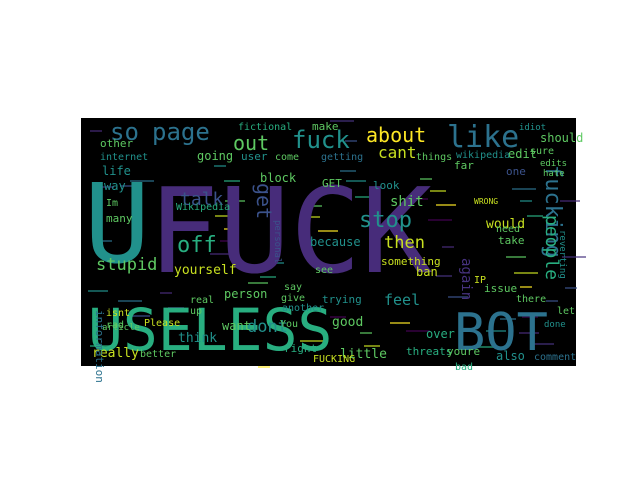  What do you see at coordinates (162, 323) in the screenshot?
I see `cloud-word: Please` at bounding box center [162, 323].